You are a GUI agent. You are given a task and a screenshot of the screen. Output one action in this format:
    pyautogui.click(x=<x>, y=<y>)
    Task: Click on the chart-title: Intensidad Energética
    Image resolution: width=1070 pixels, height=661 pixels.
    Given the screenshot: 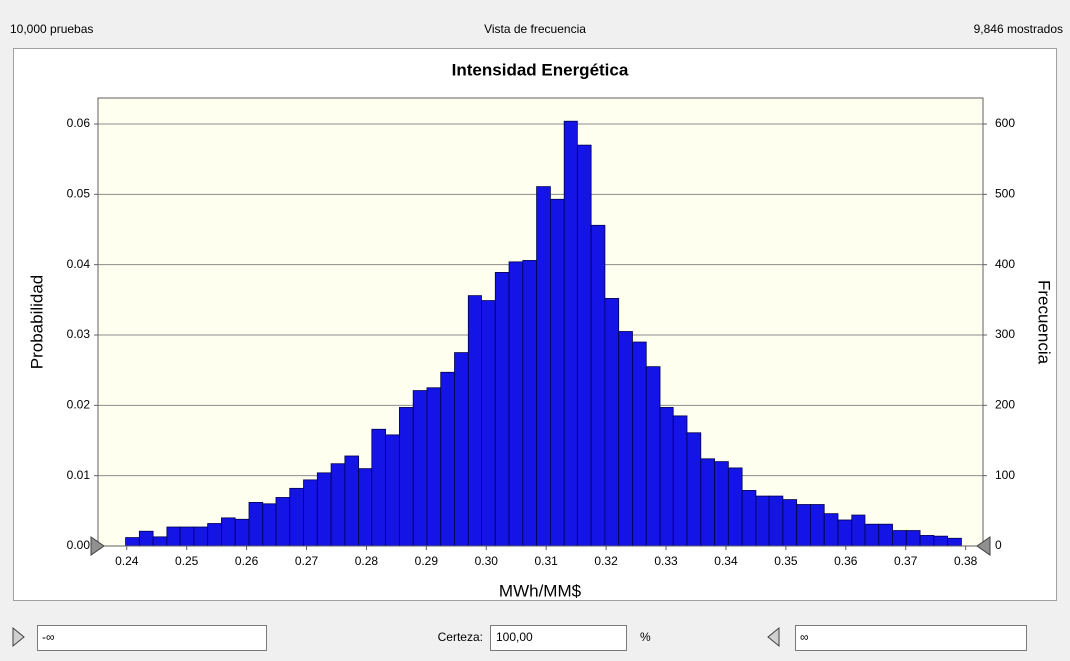 What is the action you would take?
    pyautogui.click(x=540, y=69)
    